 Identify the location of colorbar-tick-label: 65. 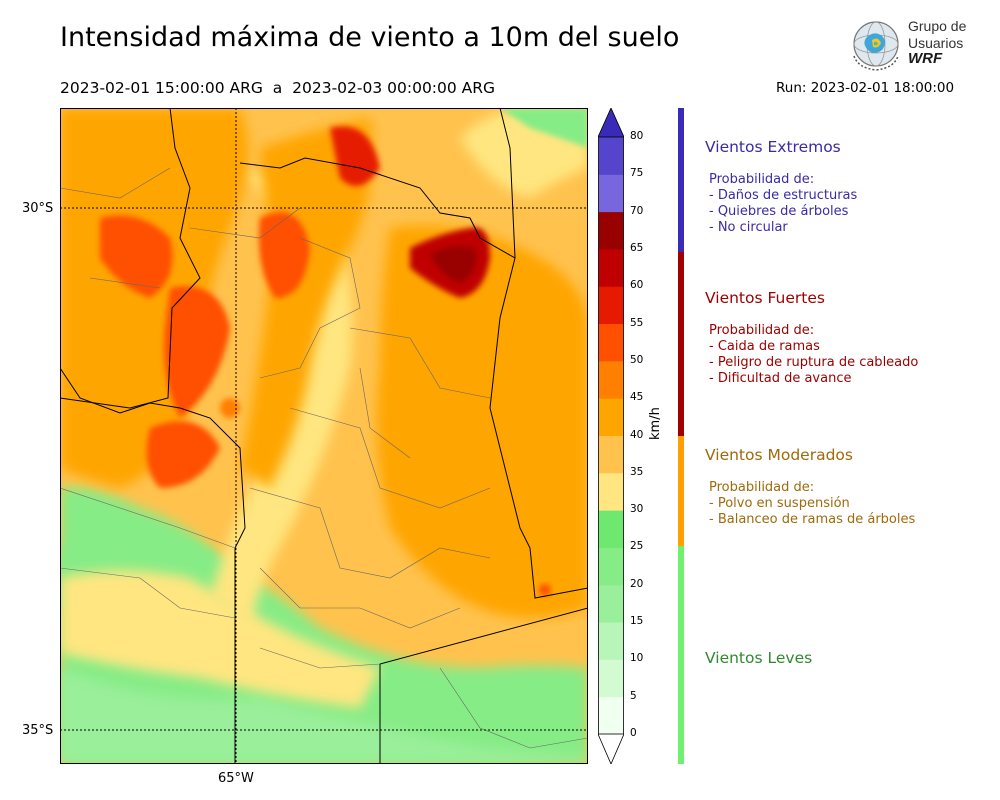
(637, 247).